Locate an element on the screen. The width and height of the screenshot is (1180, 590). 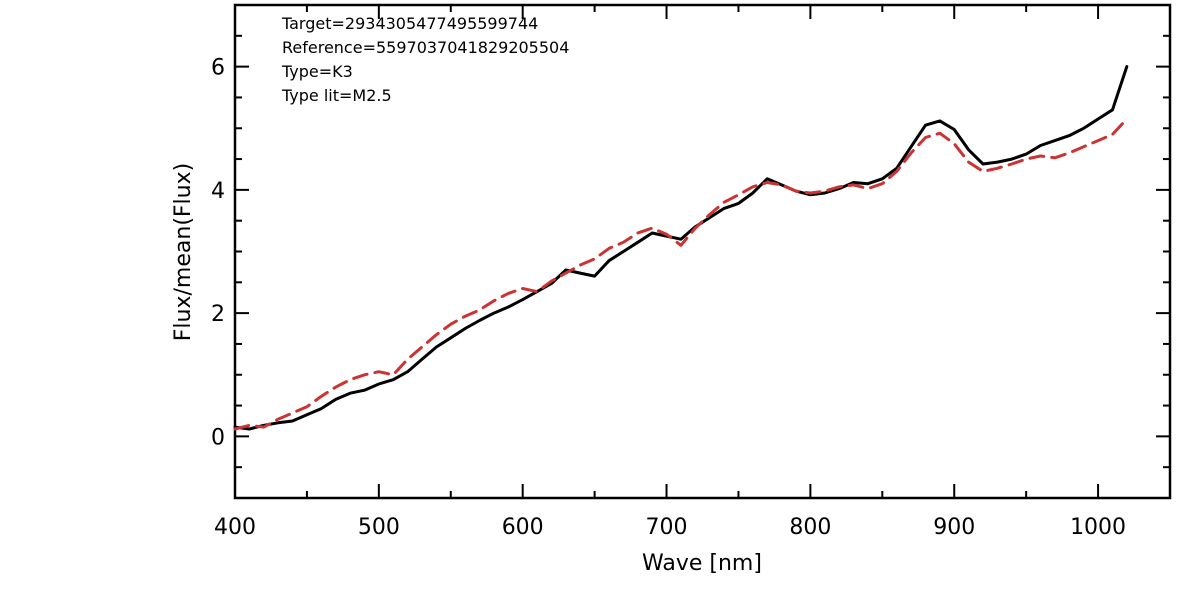
y-tick-label: 4 is located at coordinates (218, 191).